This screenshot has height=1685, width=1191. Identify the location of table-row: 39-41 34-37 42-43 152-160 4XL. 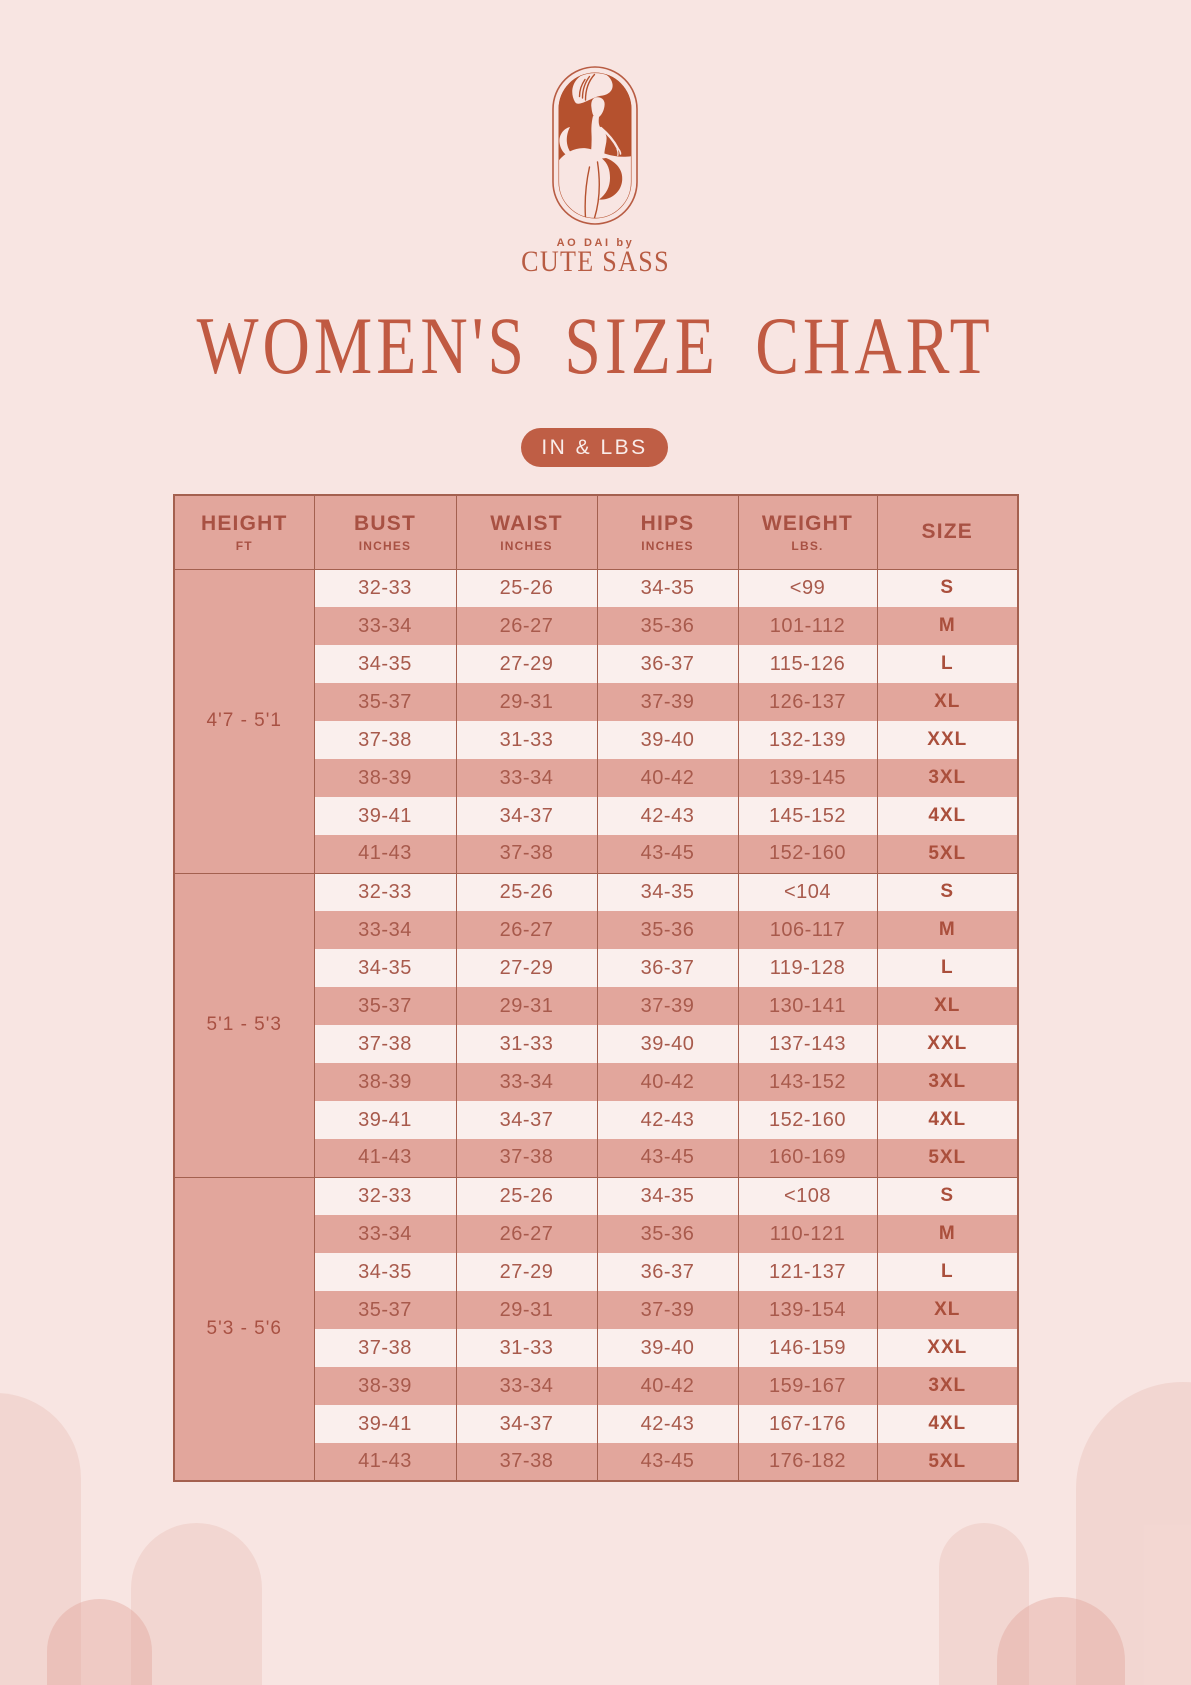
(596, 1120).